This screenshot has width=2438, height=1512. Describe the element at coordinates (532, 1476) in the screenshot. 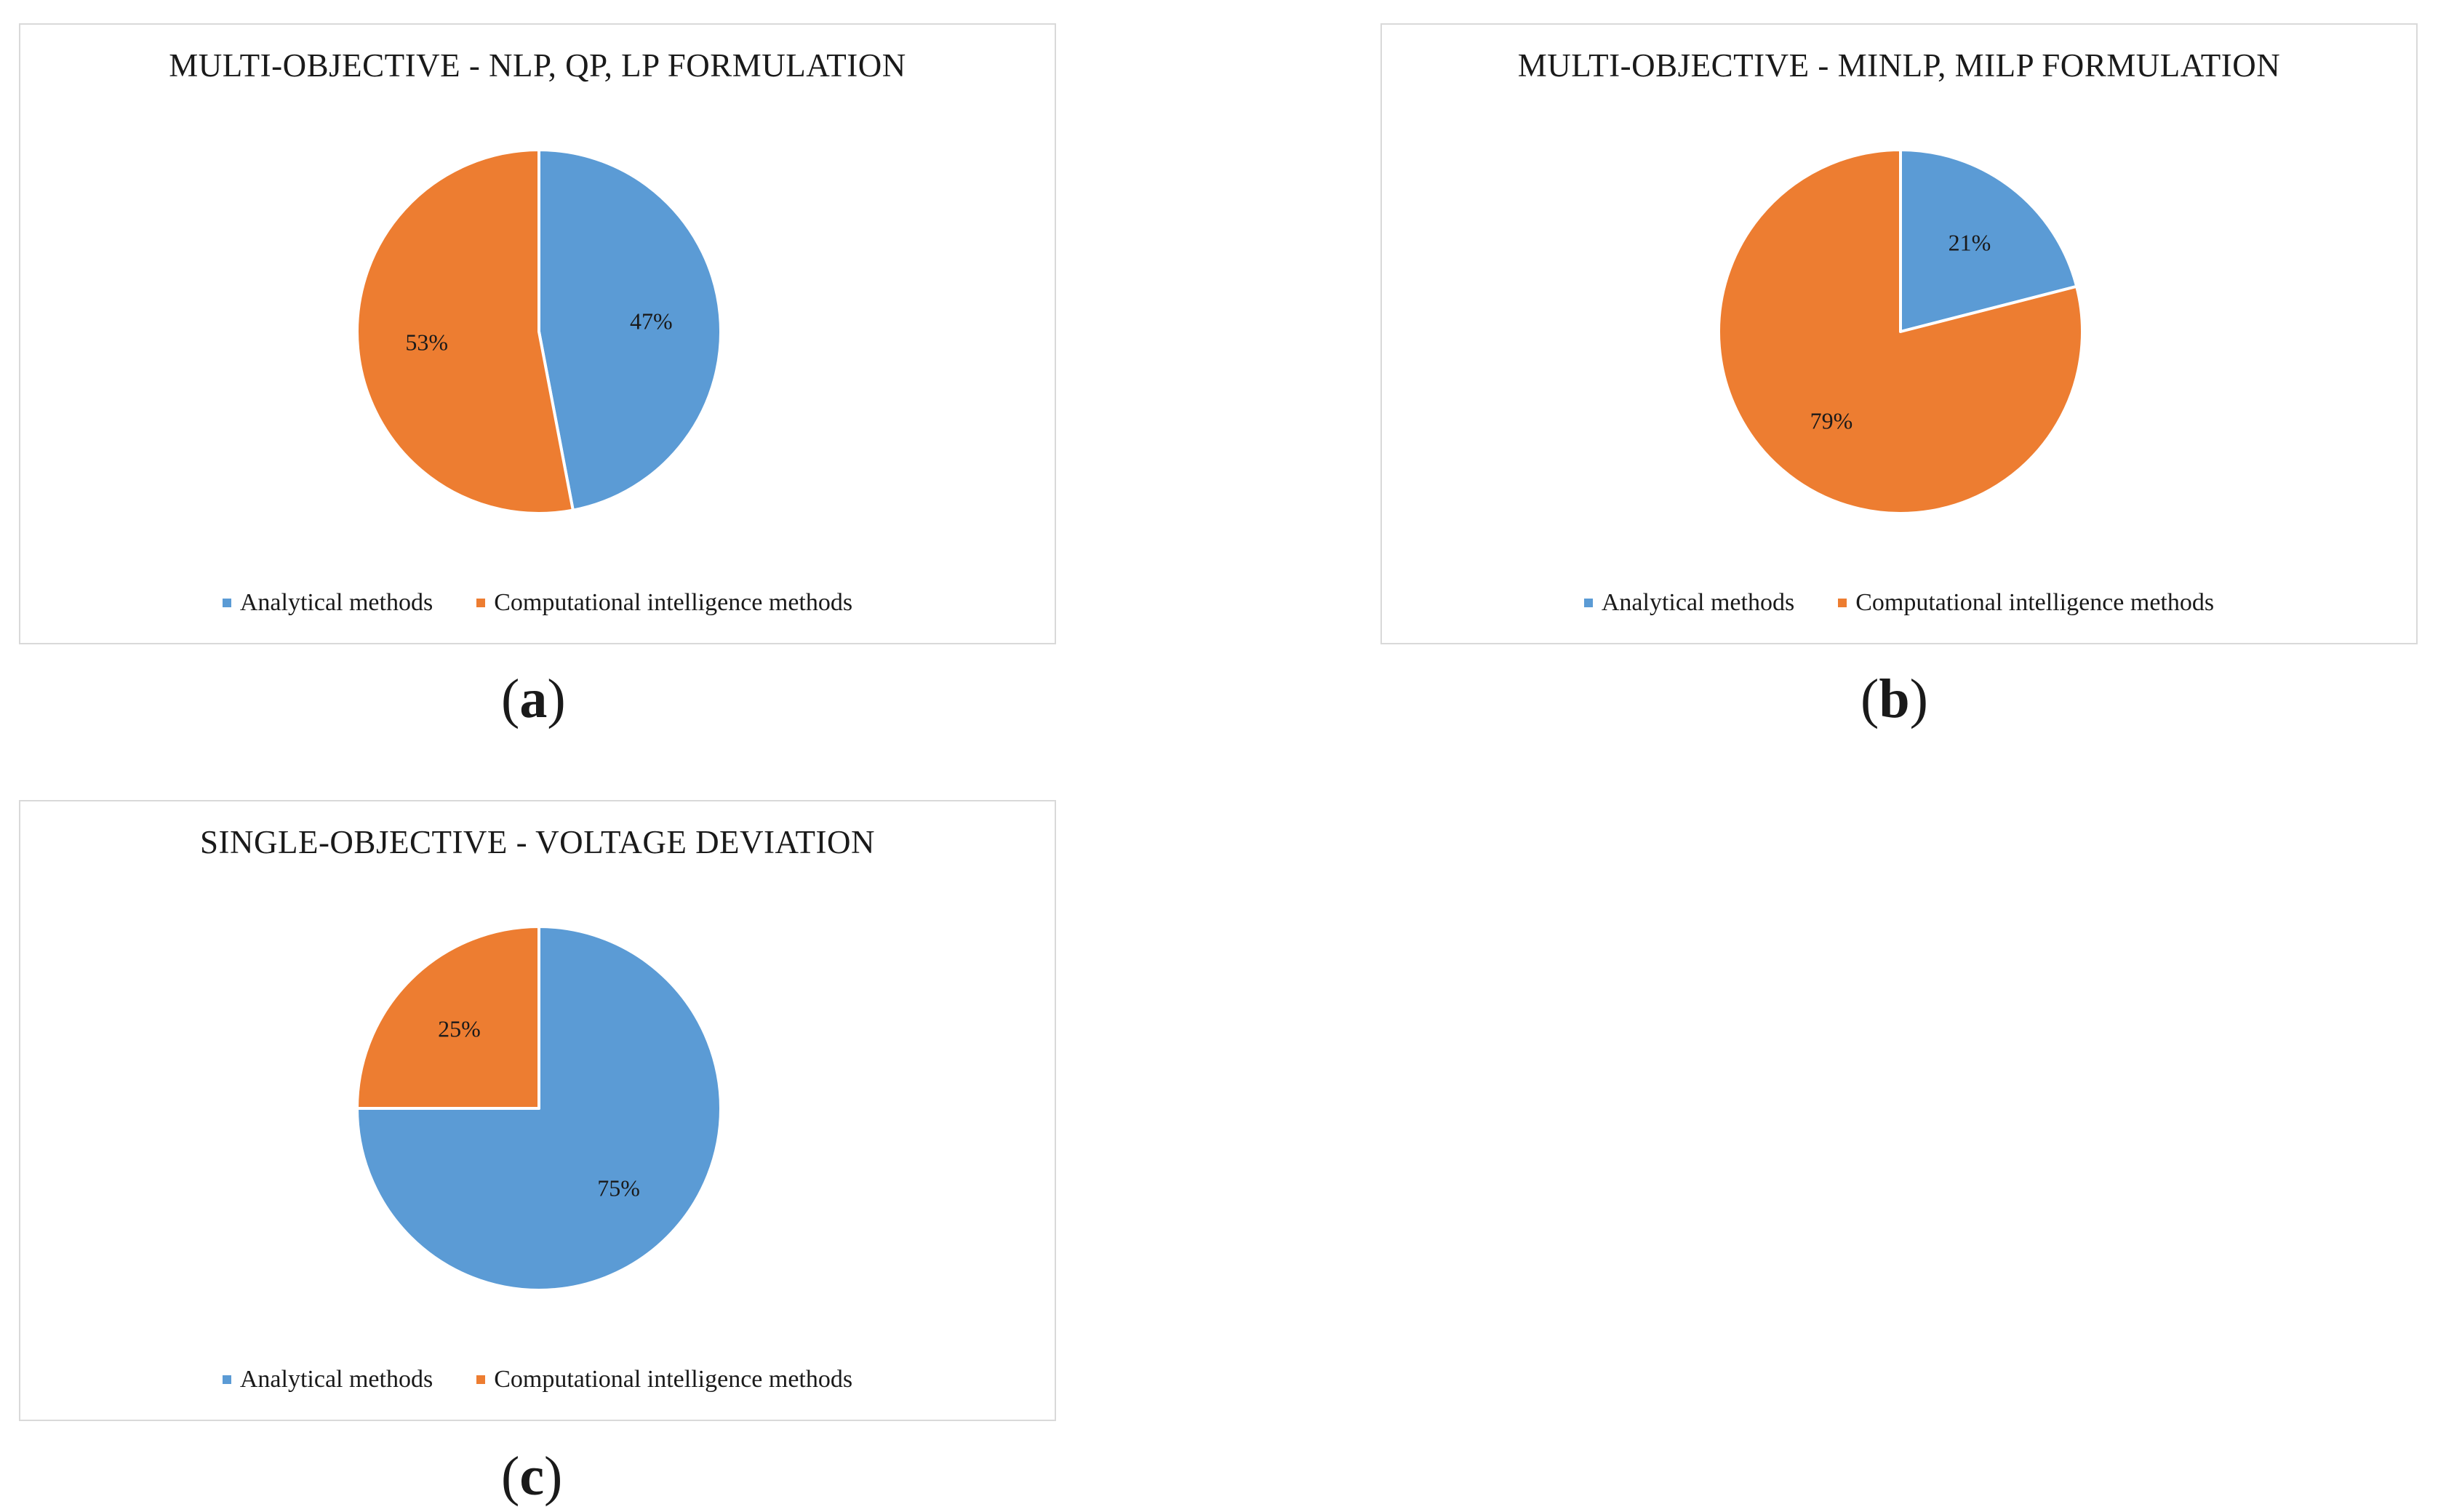

I see `subfigure-label-c: (c)` at that location.